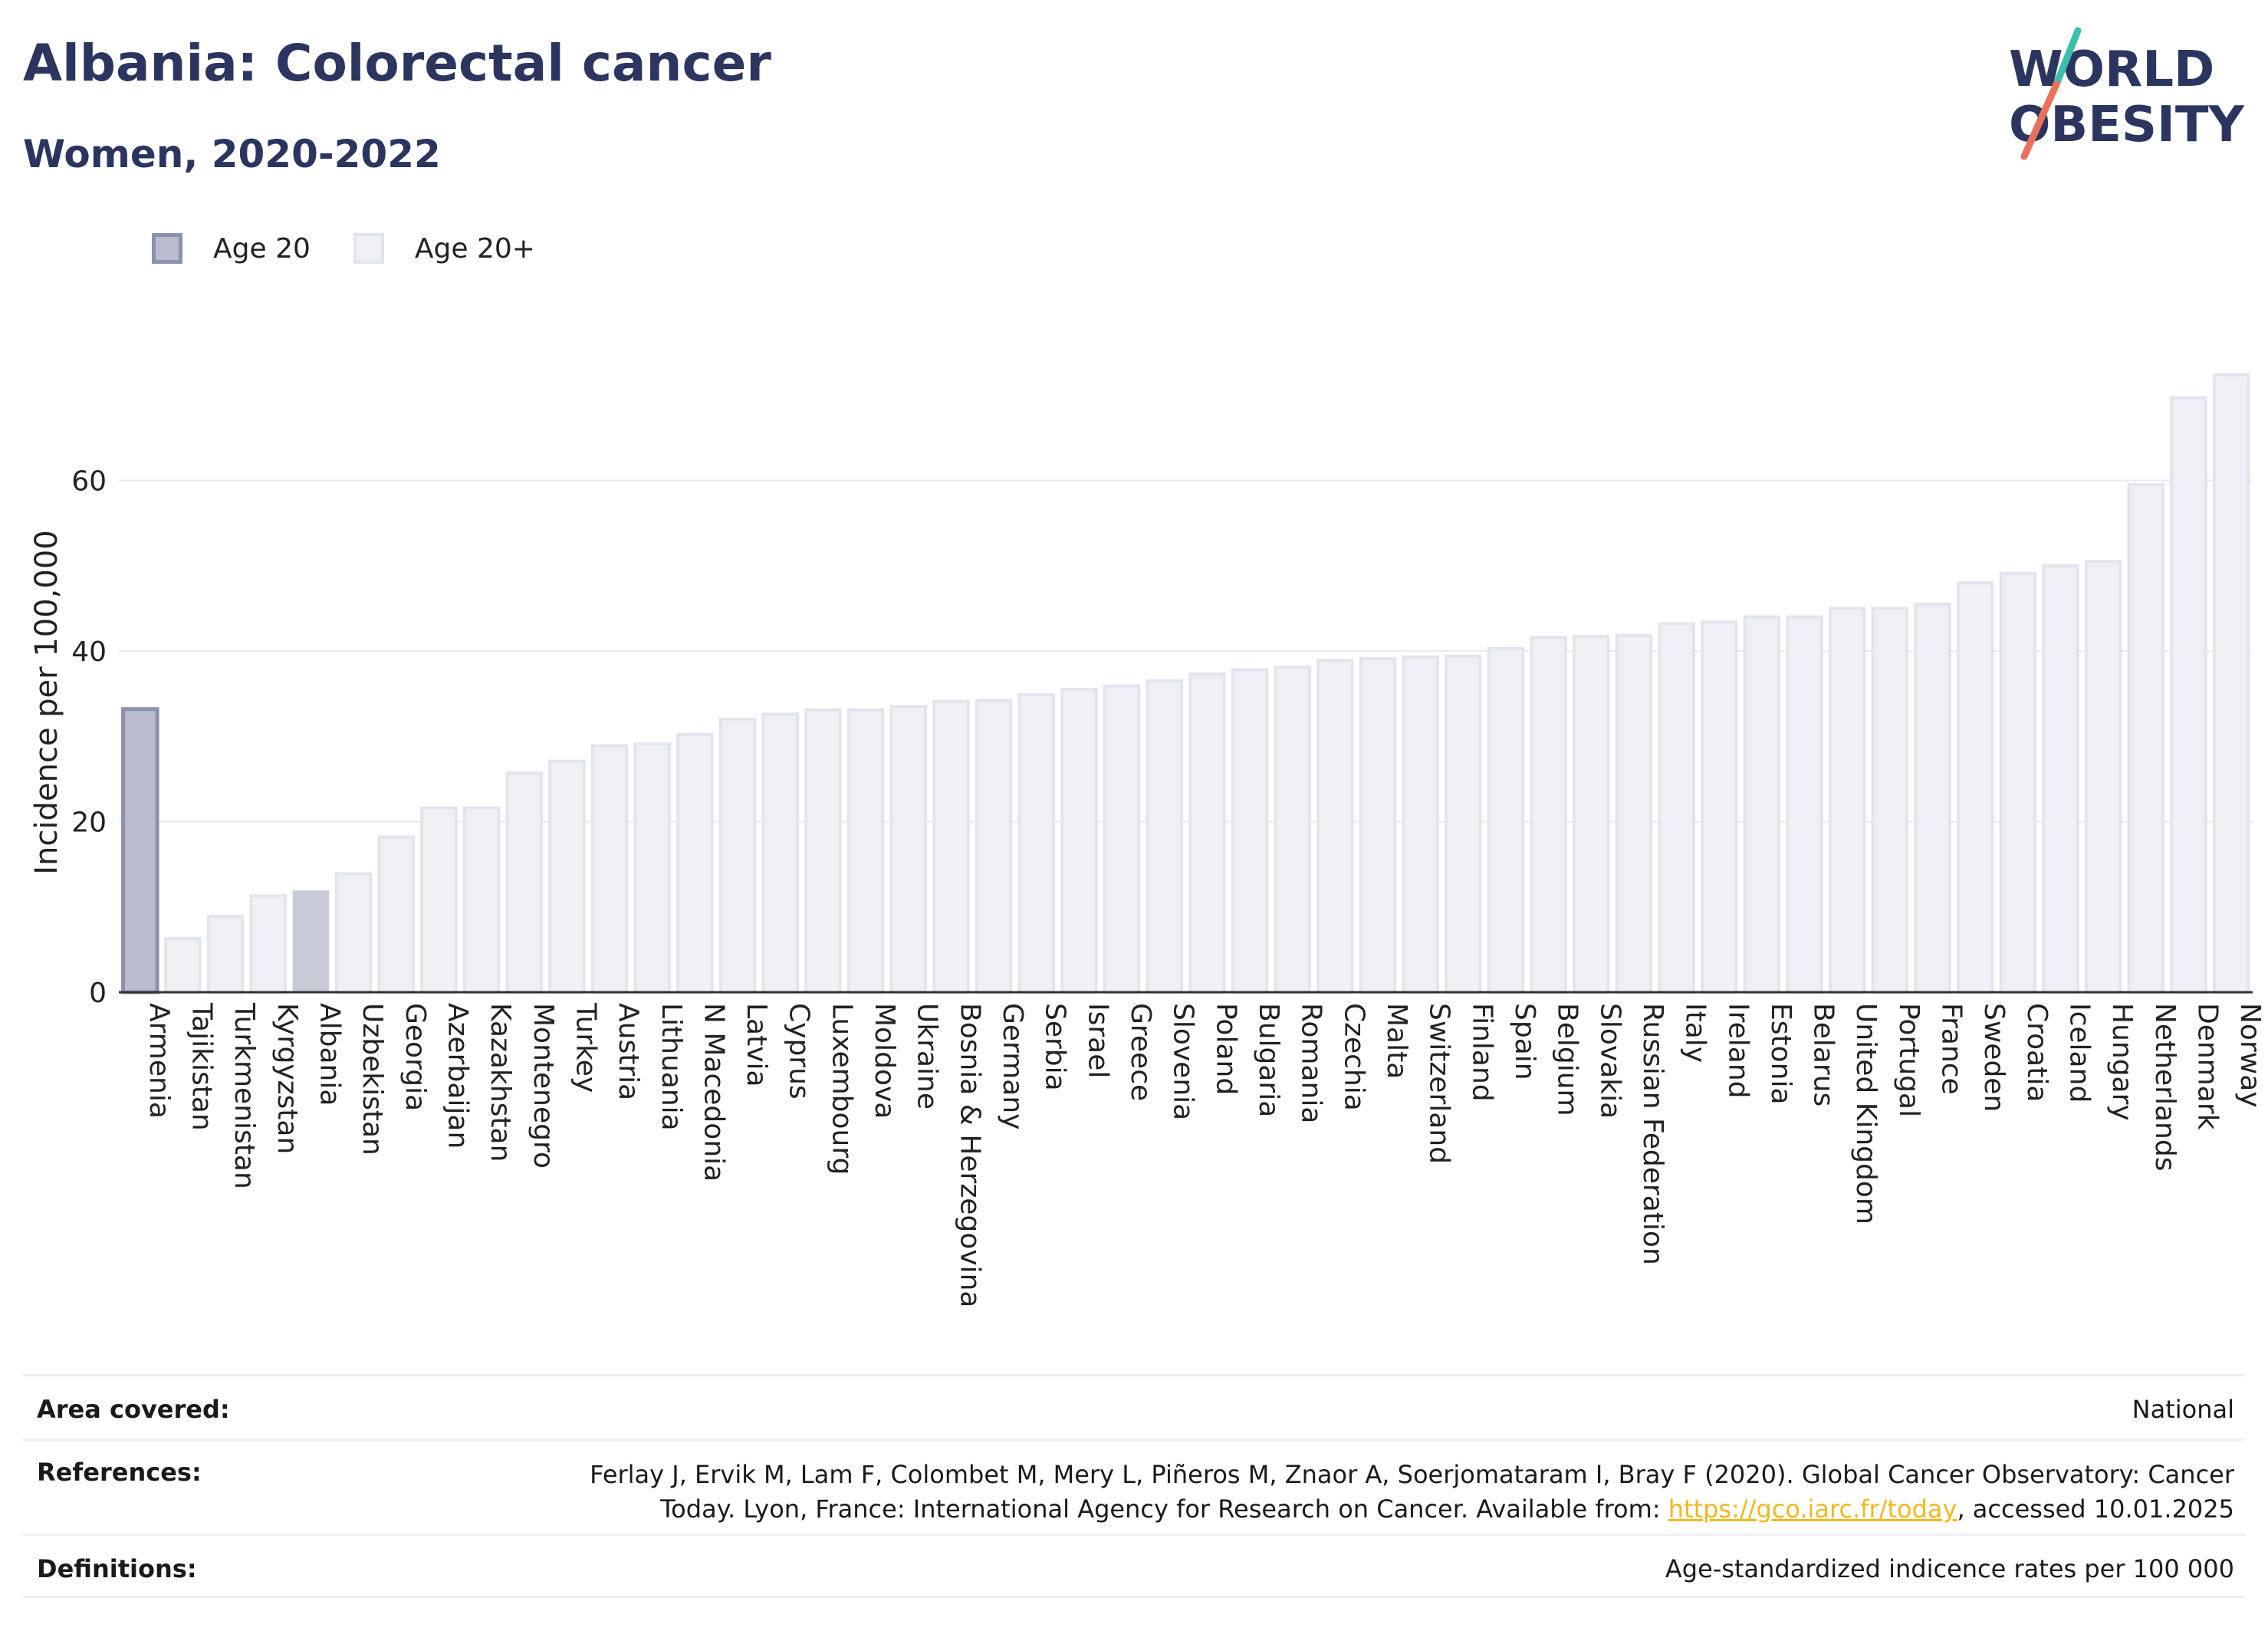  I want to click on bar-iceland, so click(2060, 779).